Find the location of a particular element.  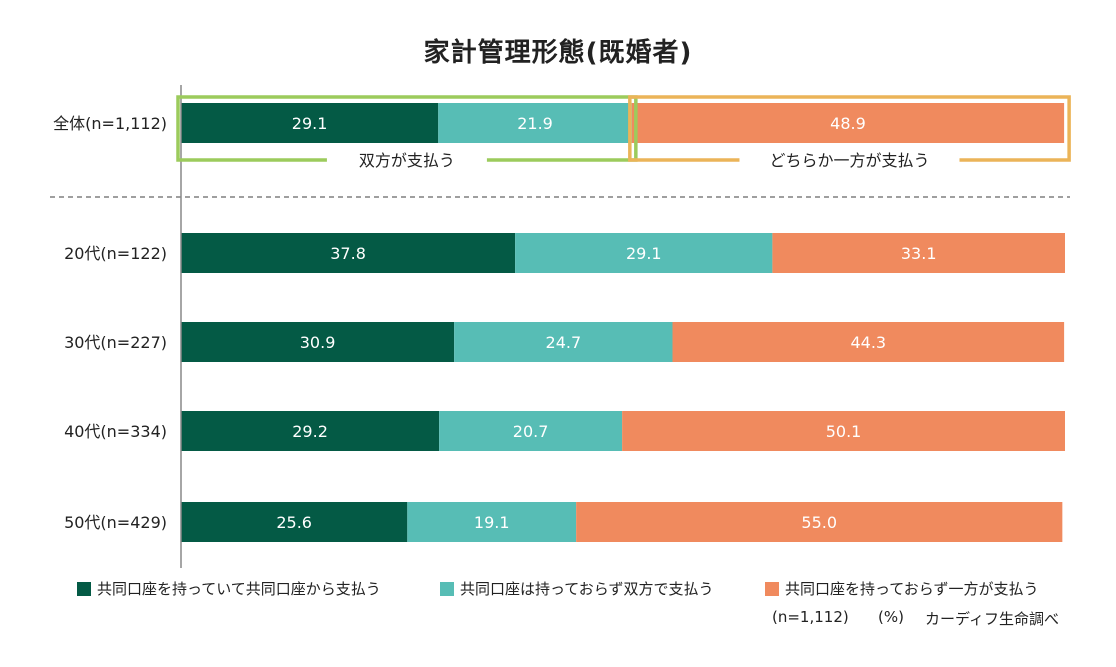

data-label: 19.1 is located at coordinates (492, 522).